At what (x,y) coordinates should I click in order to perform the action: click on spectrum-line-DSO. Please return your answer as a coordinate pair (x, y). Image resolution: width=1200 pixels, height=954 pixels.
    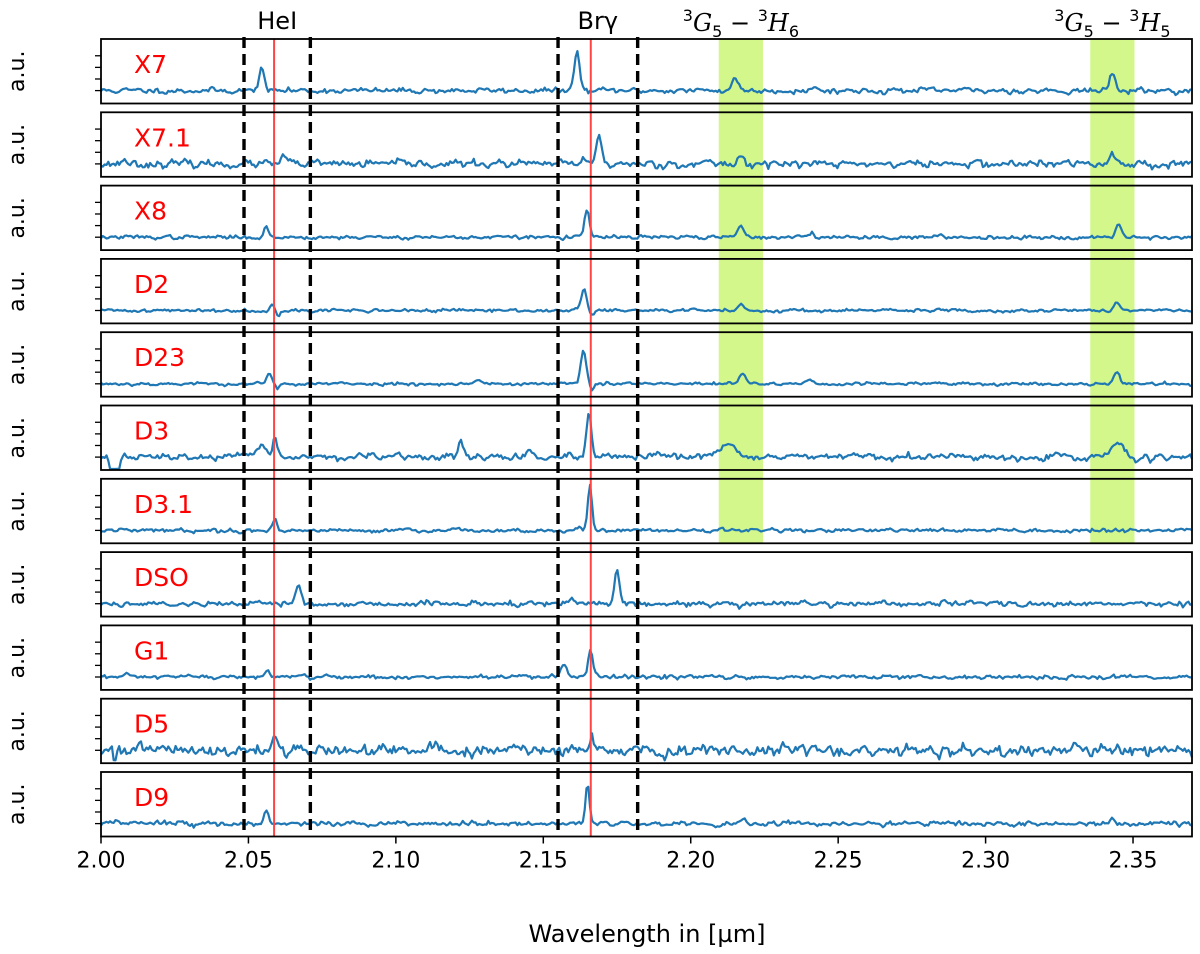
    Looking at the image, I should click on (646, 589).